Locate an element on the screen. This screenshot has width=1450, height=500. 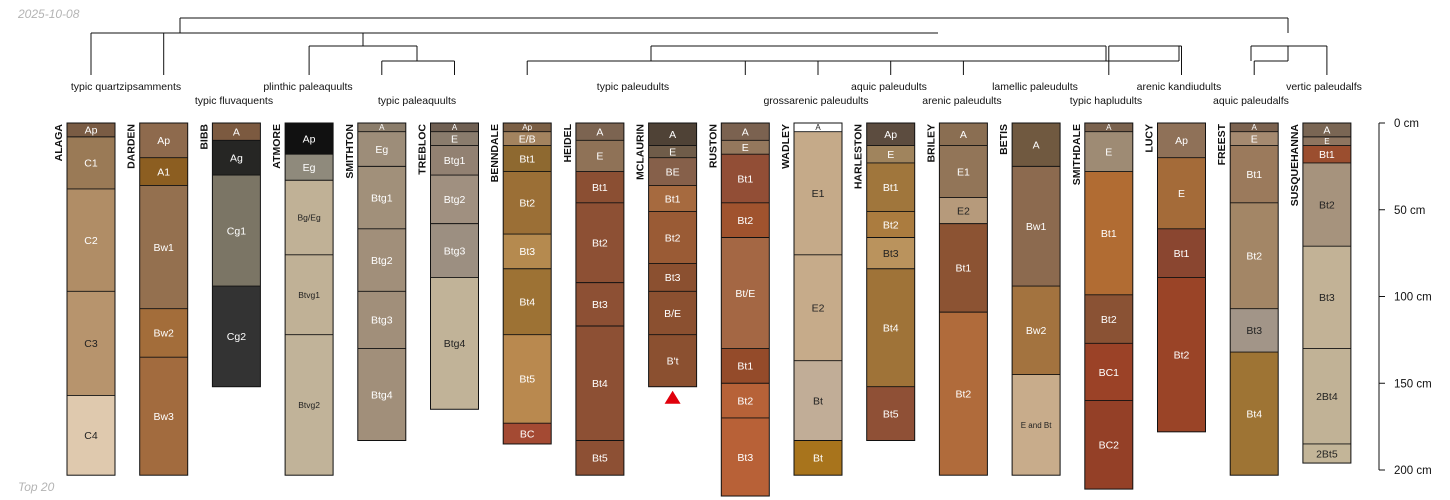
horizon-label: Btg2 is located at coordinates (382, 261).